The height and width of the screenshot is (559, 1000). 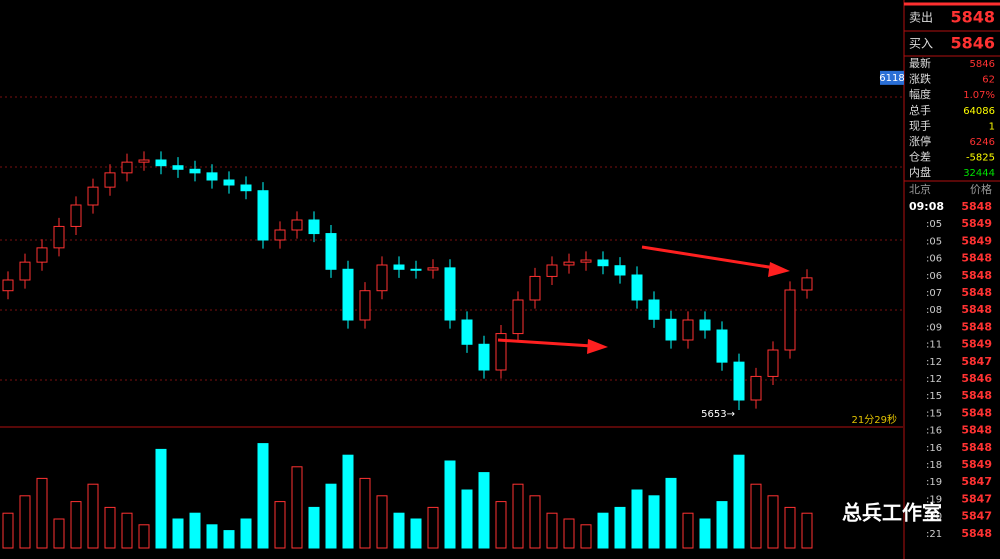 What do you see at coordinates (920, 157) in the screenshot?
I see `quote-label: 仓差` at bounding box center [920, 157].